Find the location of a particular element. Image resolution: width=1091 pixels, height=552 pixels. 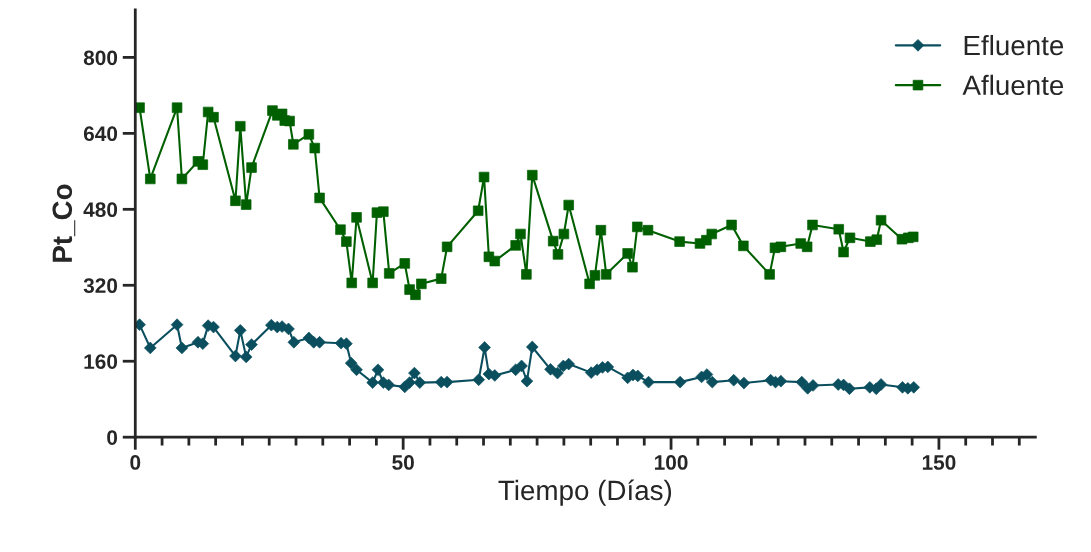

x-tick-label: 150 is located at coordinates (939, 462).